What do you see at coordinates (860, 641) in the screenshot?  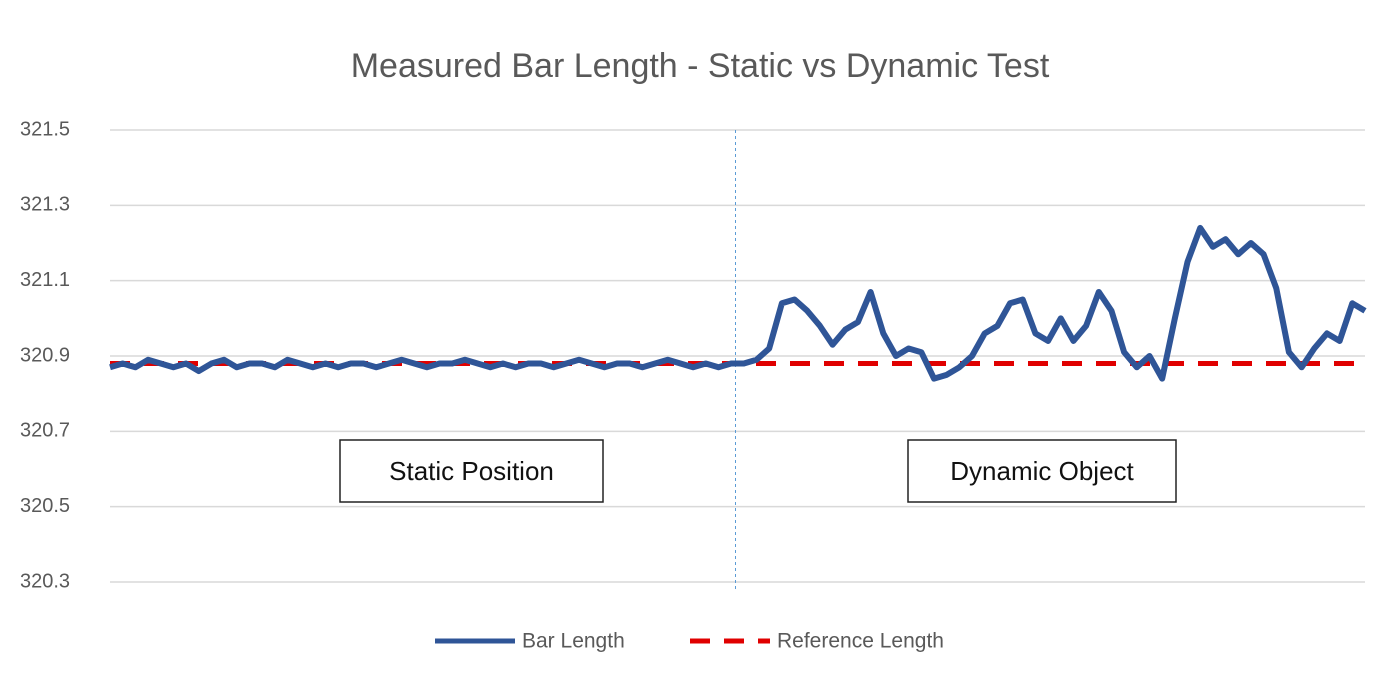 I see `legend-label: Reference Length` at bounding box center [860, 641].